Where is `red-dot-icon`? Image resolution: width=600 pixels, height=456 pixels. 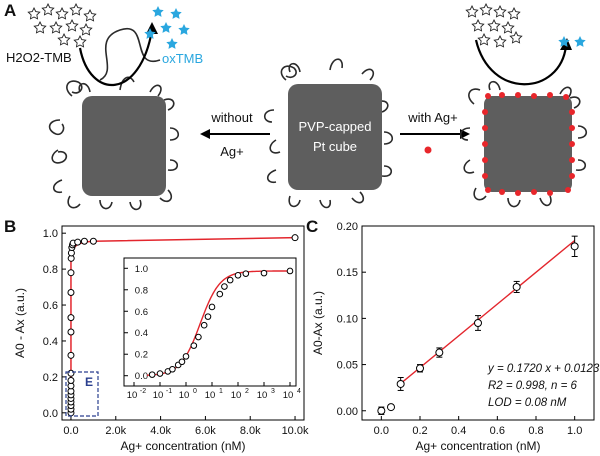 red-dot-icon is located at coordinates (428, 150).